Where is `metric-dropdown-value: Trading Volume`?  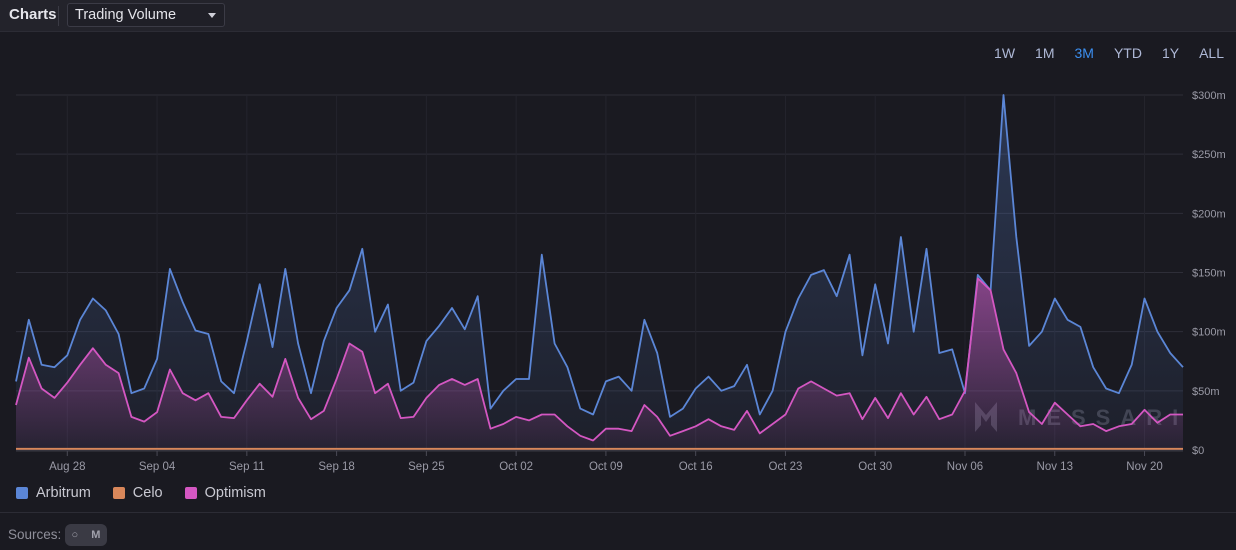
metric-dropdown-value: Trading Volume is located at coordinates (126, 15).